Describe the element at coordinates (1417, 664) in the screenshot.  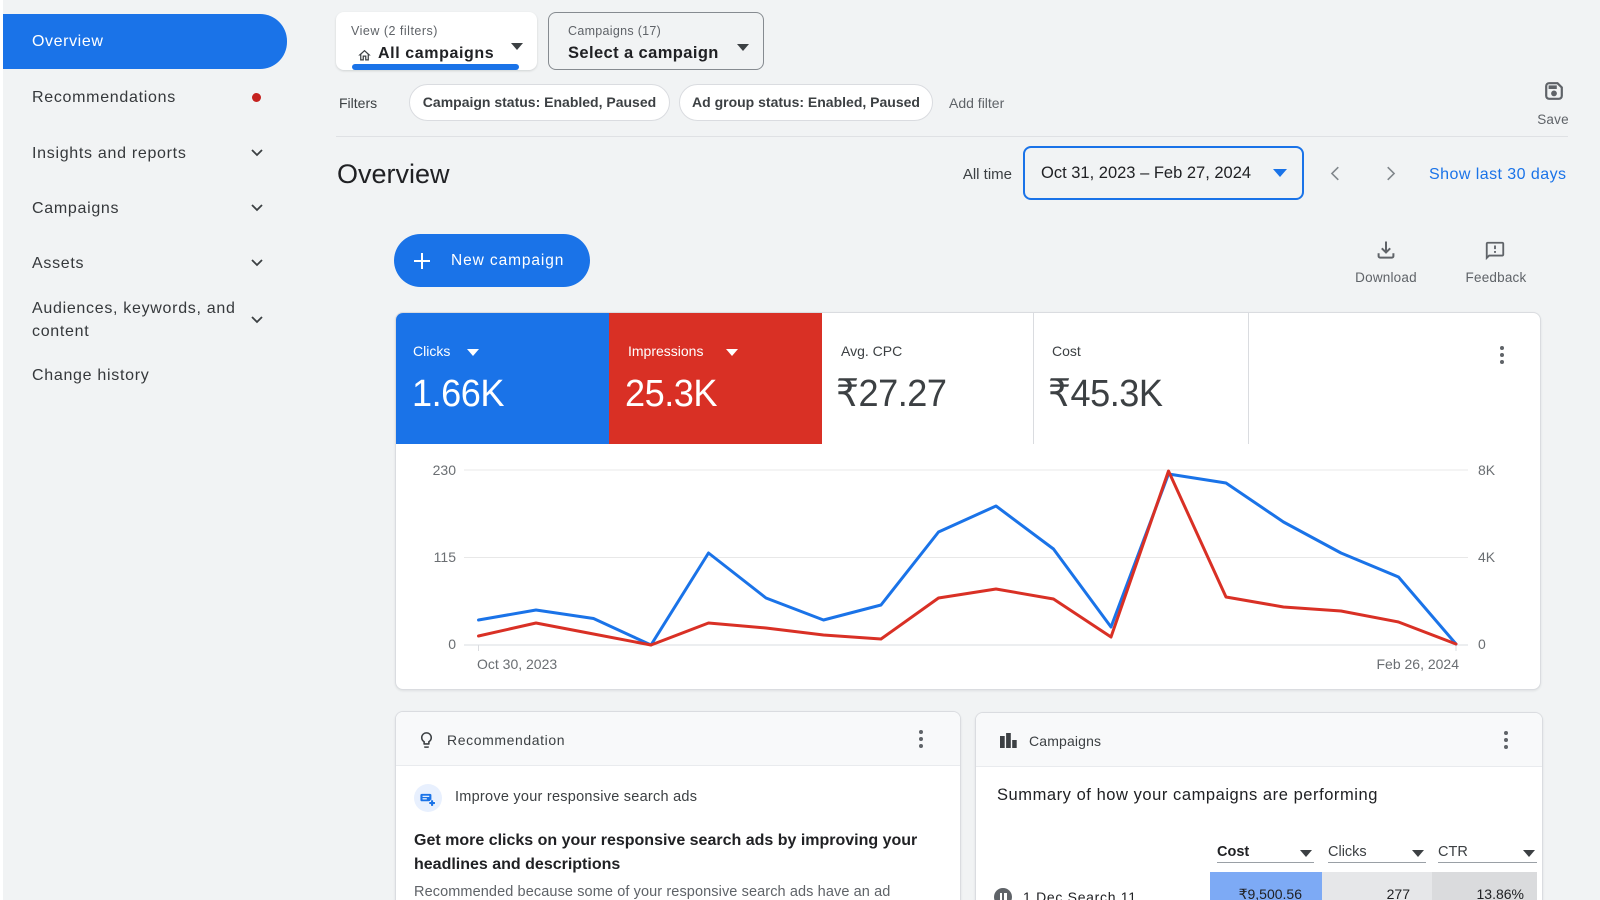
I see `svg-text: Feb 26, 2024` at that location.